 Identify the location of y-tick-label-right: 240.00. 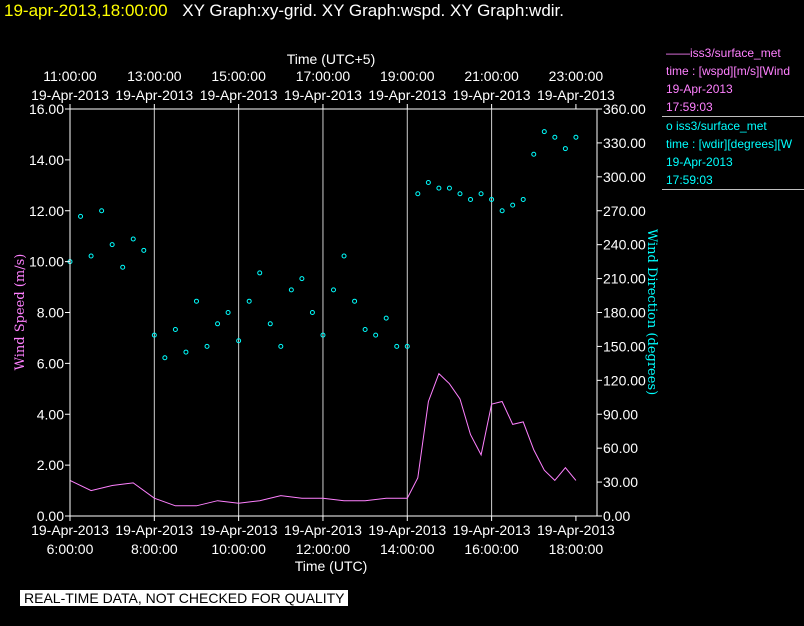
(624, 245).